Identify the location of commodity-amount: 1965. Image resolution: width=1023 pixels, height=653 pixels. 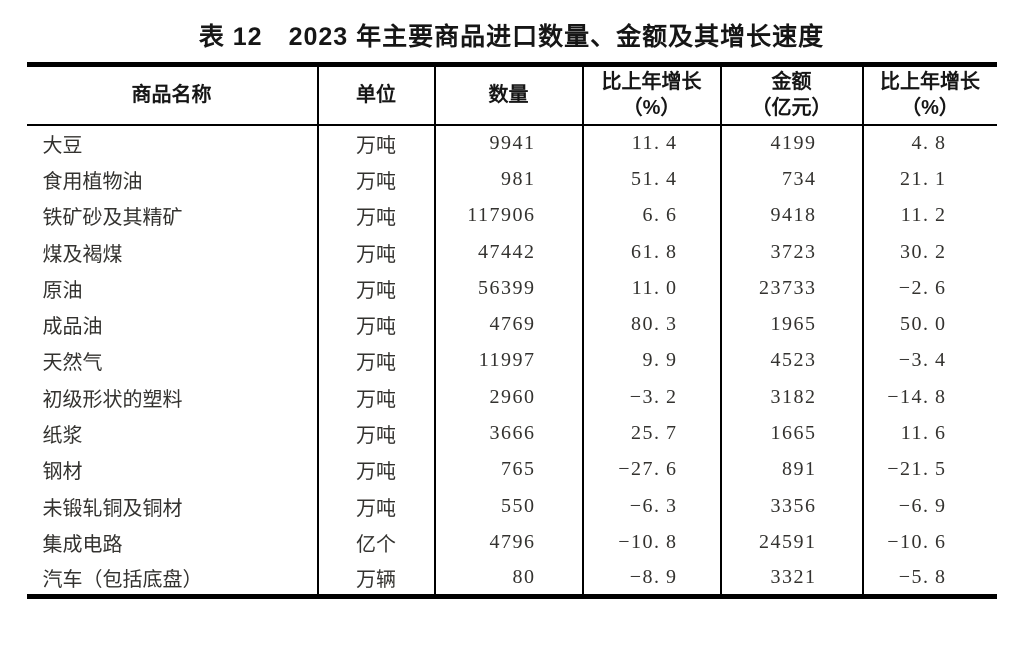
(791, 324).